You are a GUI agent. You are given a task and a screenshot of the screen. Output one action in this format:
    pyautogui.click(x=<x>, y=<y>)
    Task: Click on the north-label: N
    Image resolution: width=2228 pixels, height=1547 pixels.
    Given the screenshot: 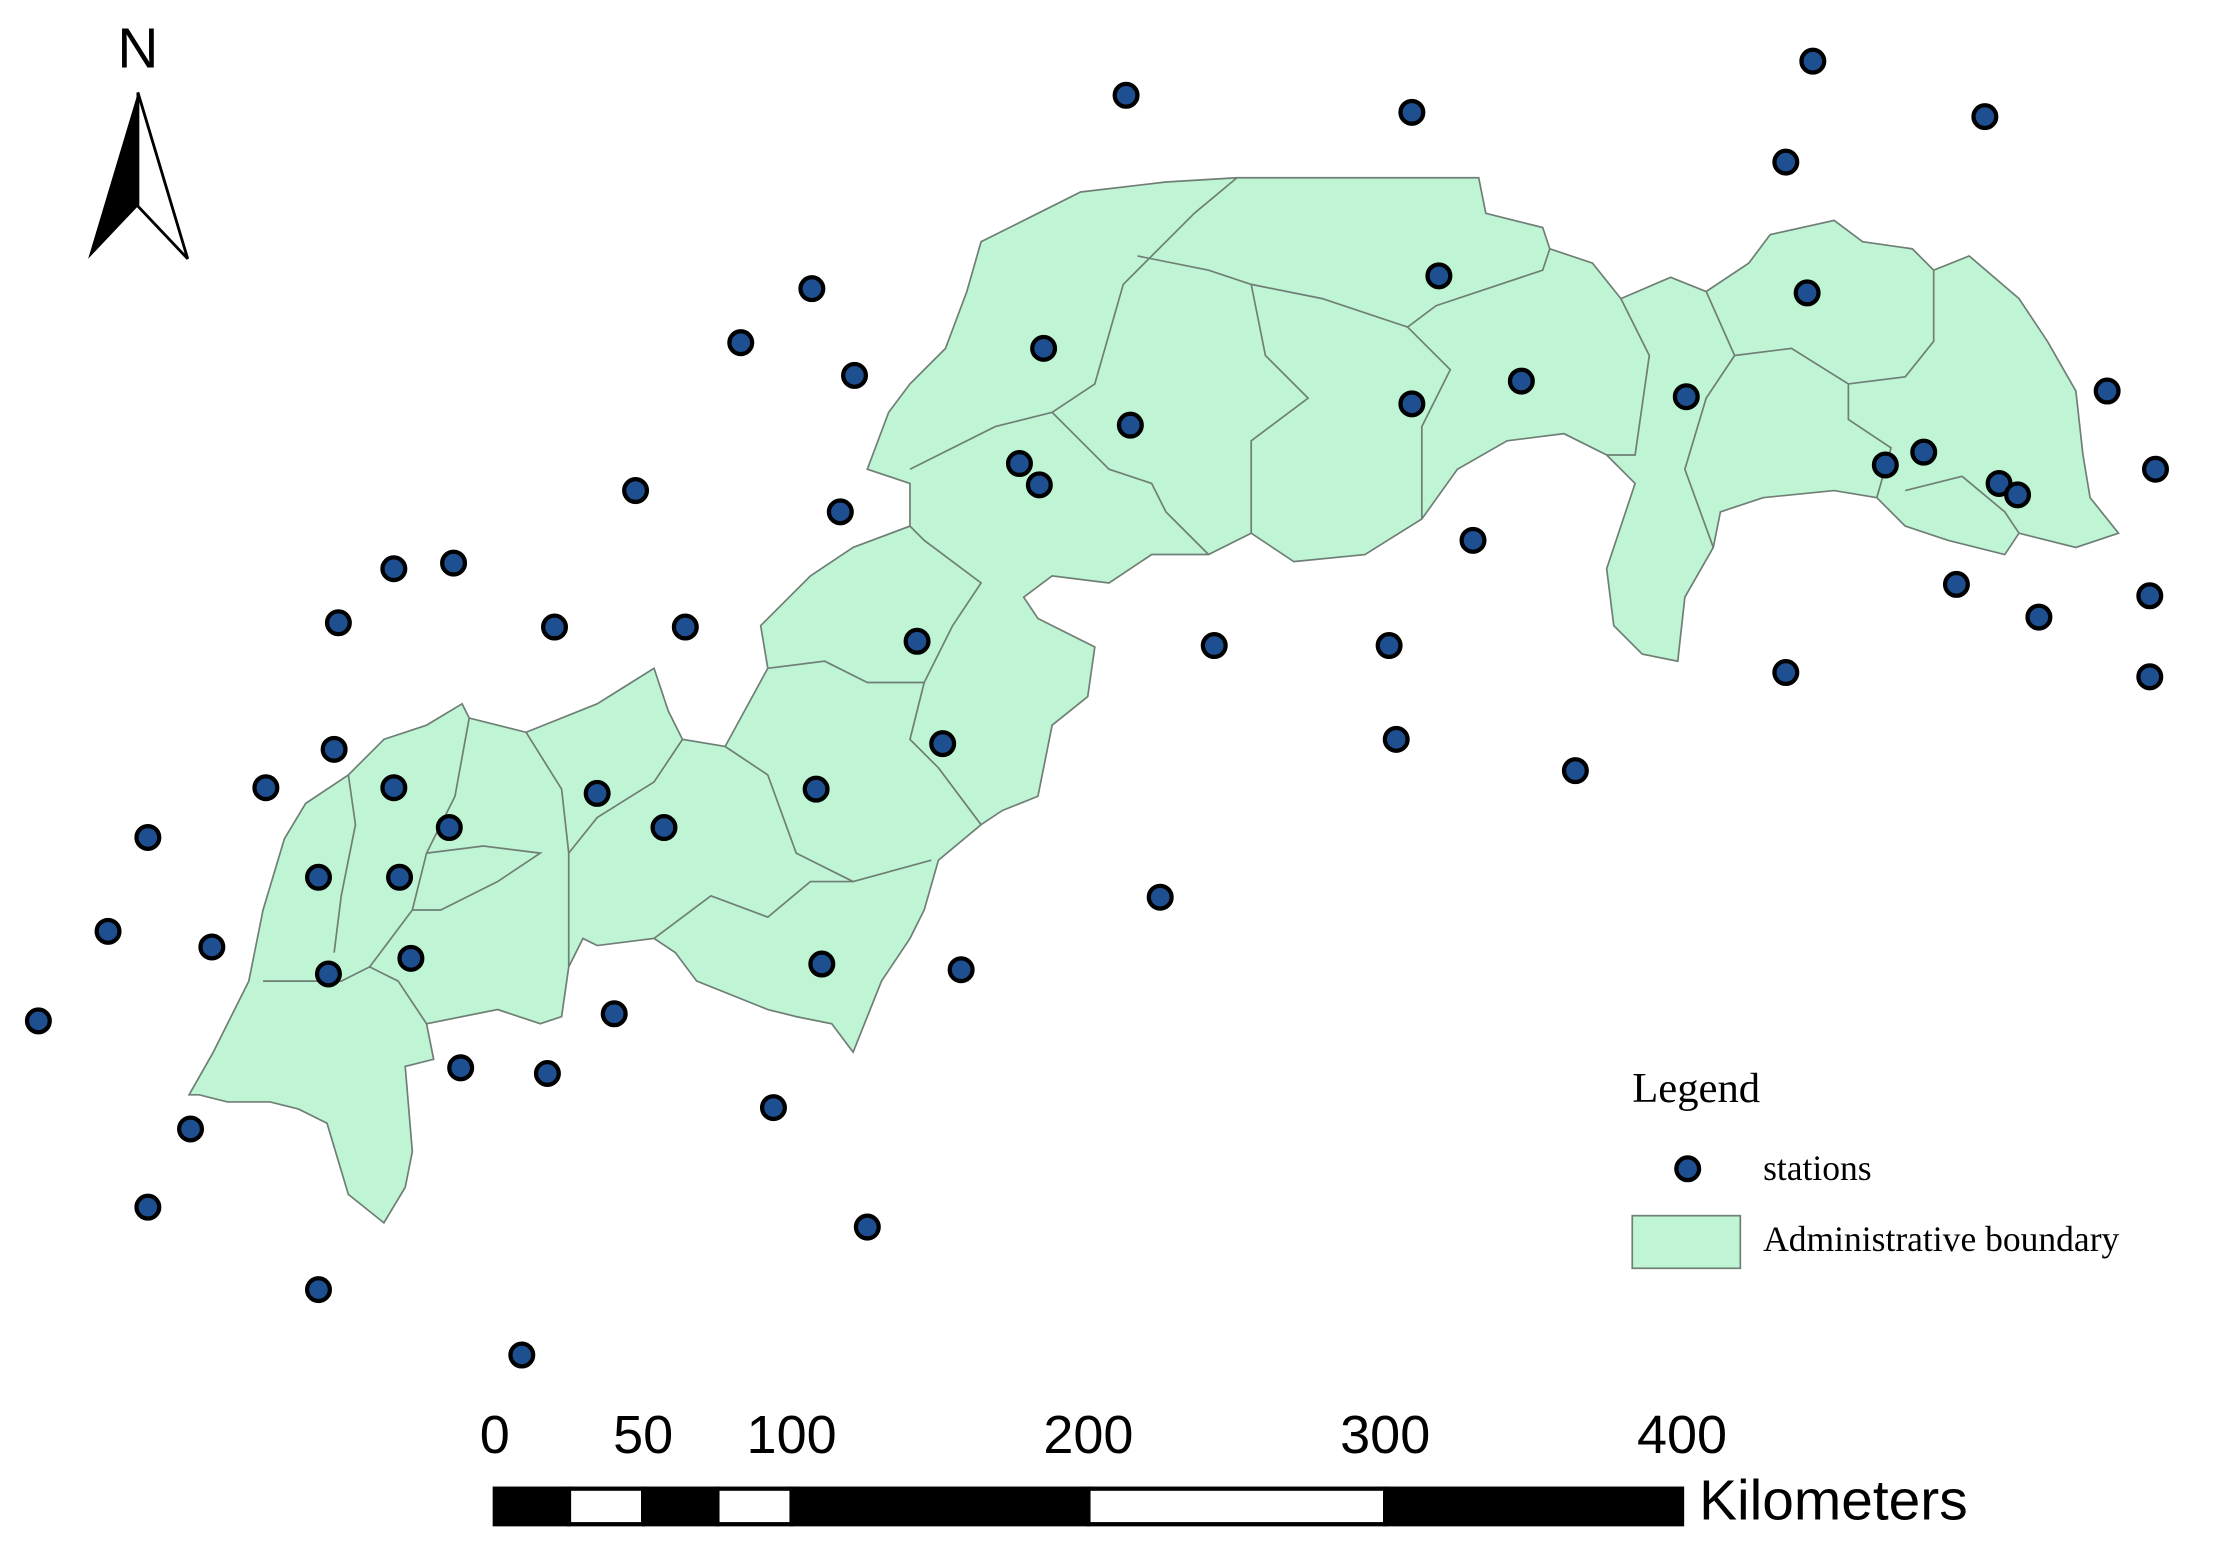 What is the action you would take?
    pyautogui.click(x=137, y=49)
    